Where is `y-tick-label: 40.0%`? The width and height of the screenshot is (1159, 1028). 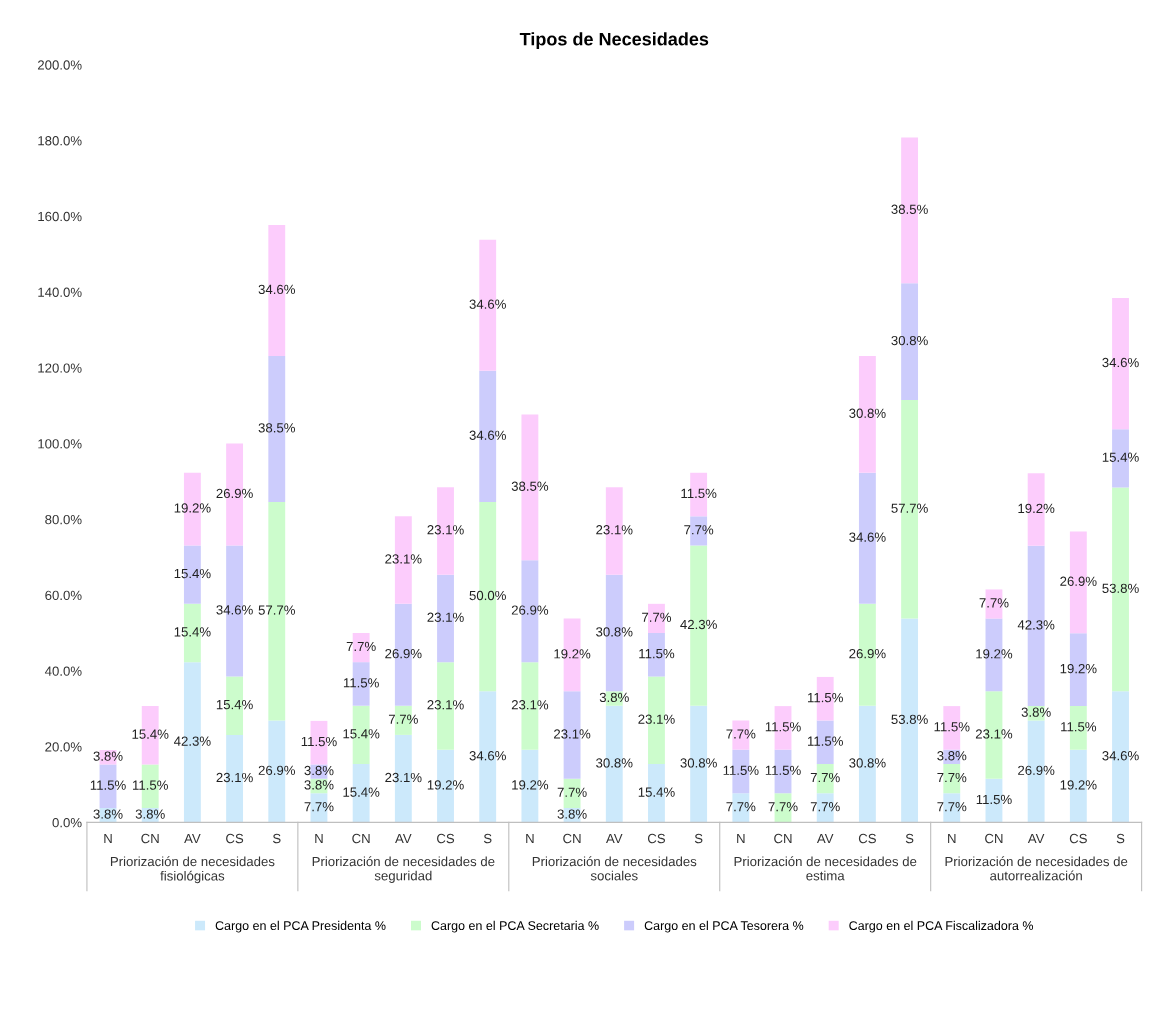 y-tick-label: 40.0% is located at coordinates (63, 671).